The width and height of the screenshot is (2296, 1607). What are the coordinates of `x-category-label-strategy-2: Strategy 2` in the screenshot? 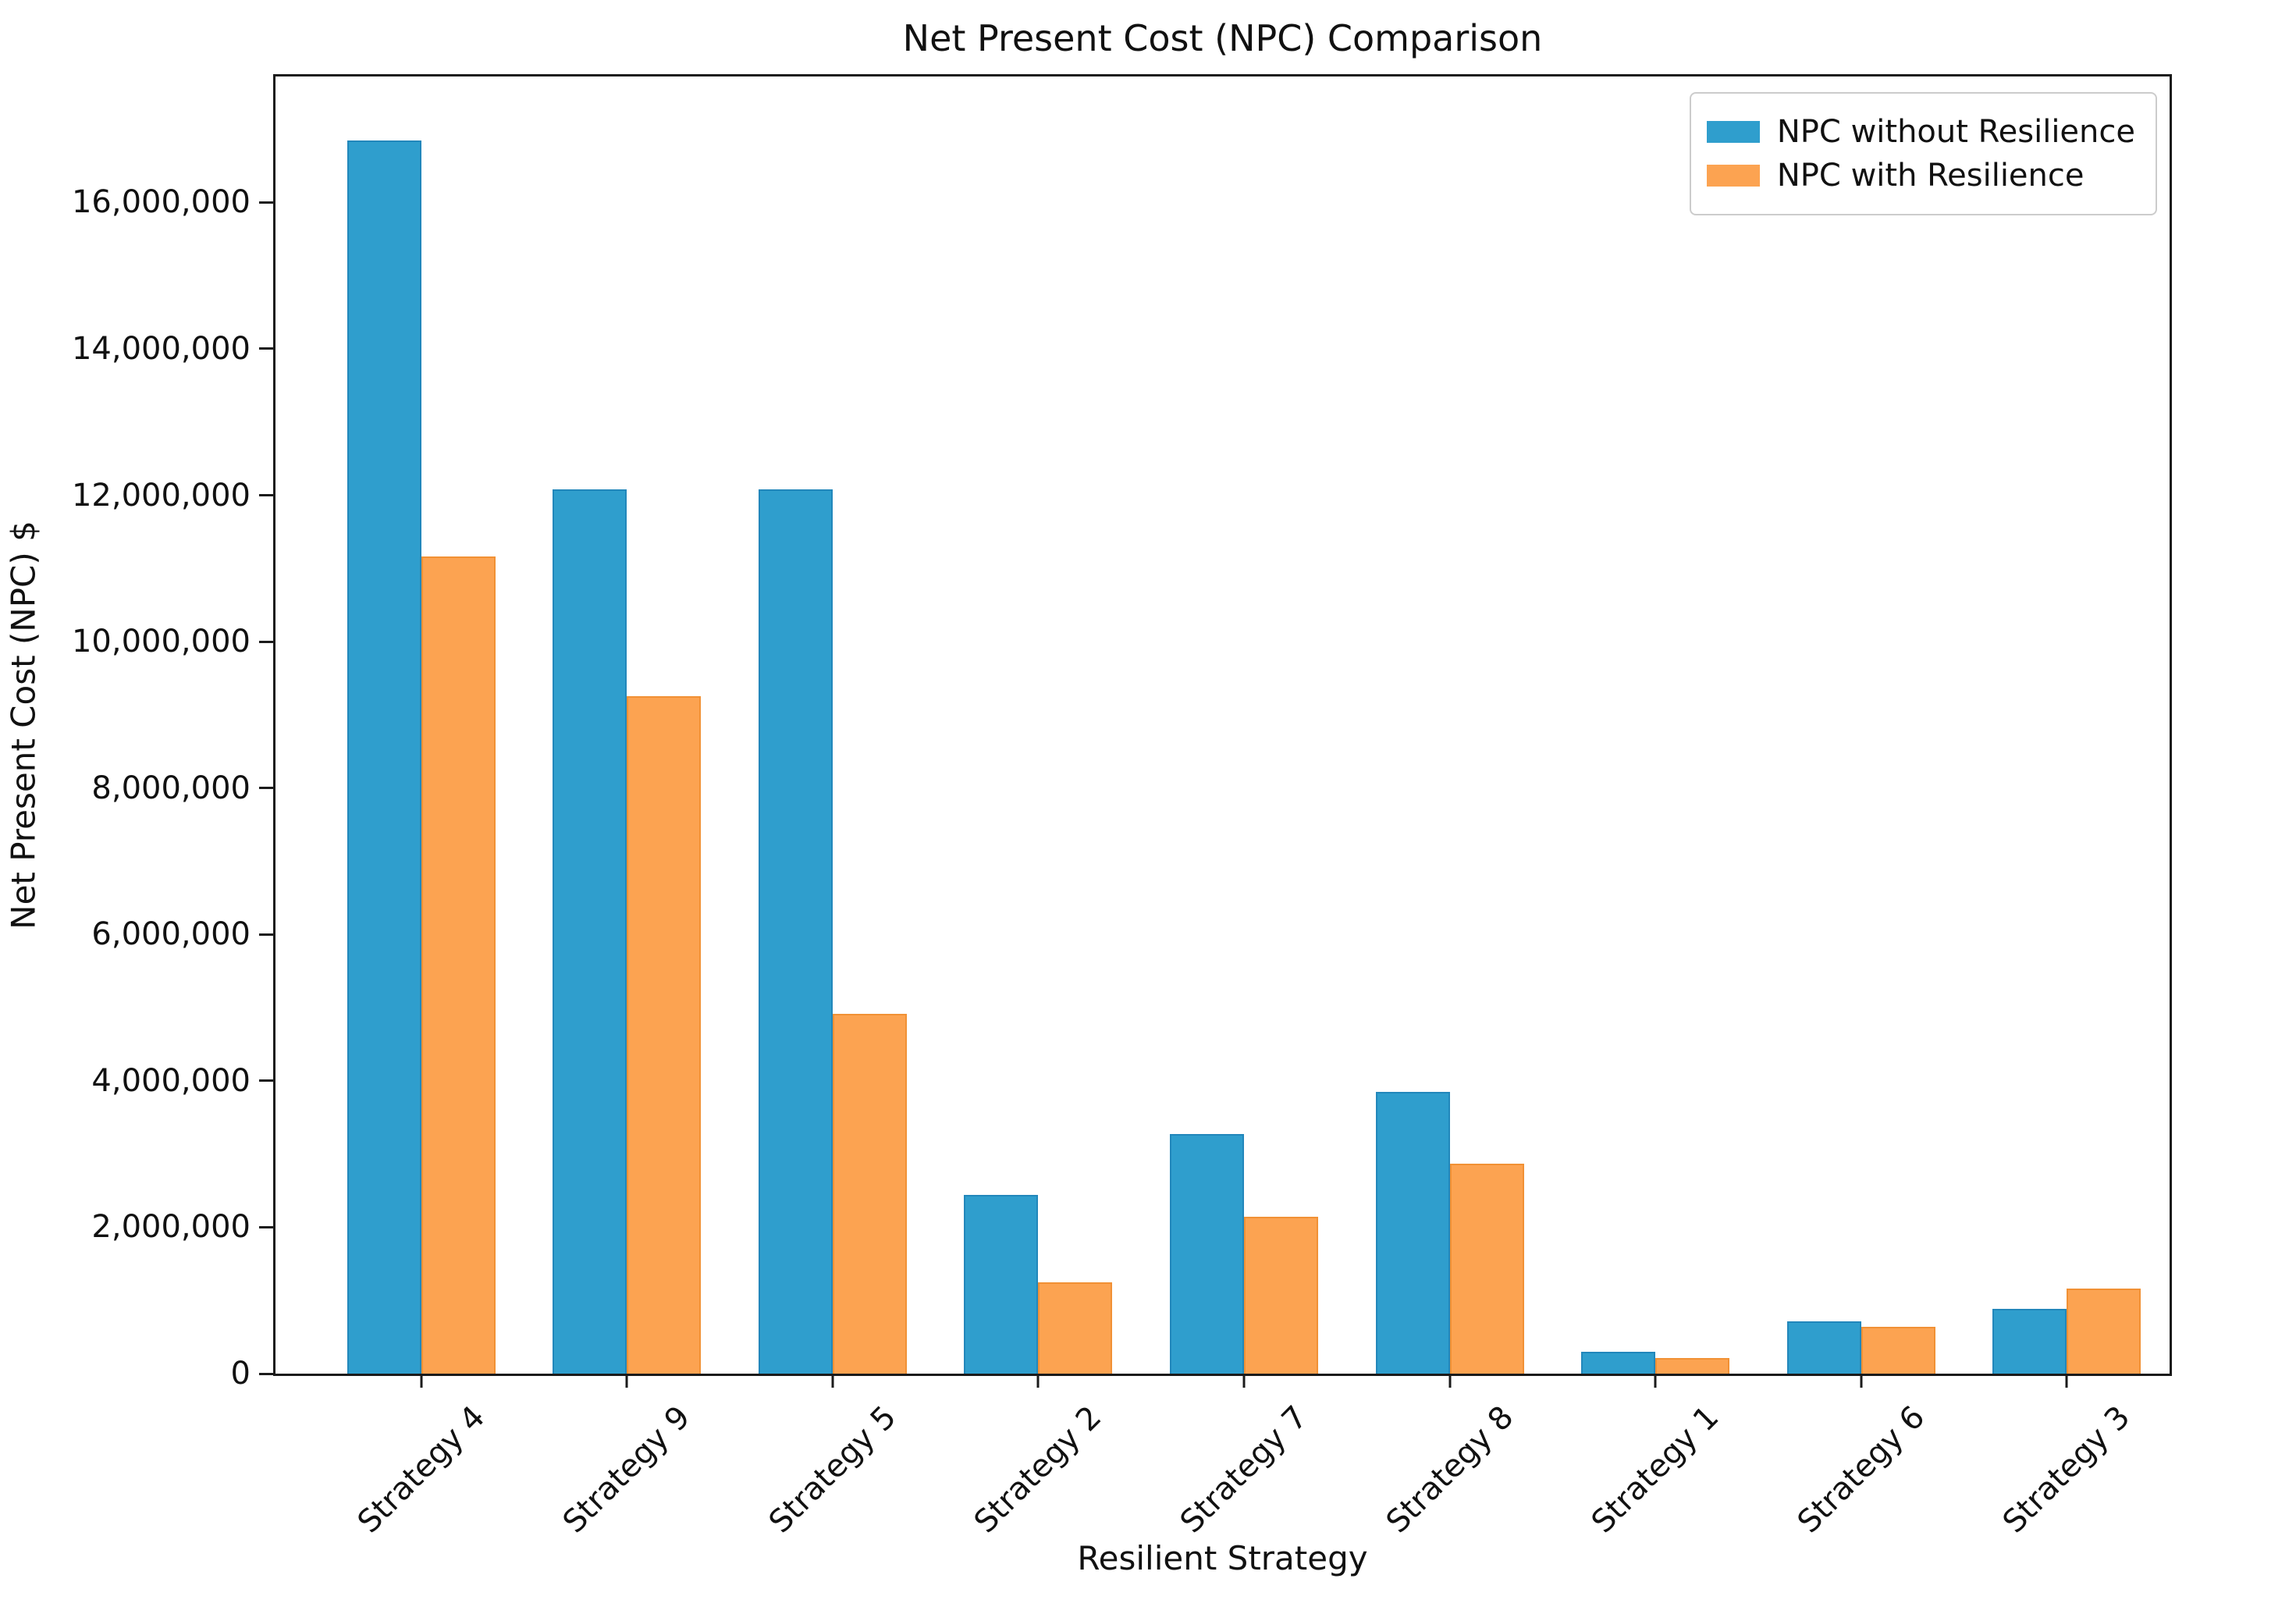 It's located at (1038, 1470).